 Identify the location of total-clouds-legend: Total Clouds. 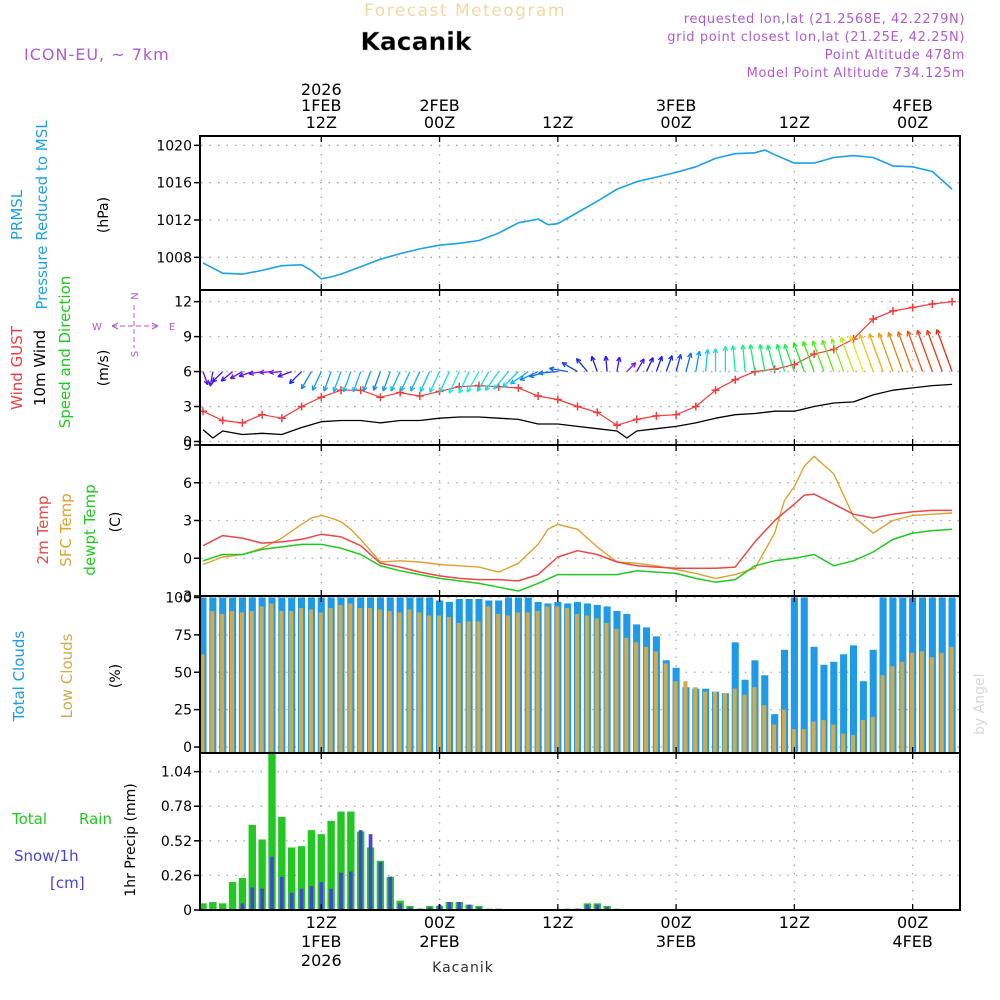
(19, 677).